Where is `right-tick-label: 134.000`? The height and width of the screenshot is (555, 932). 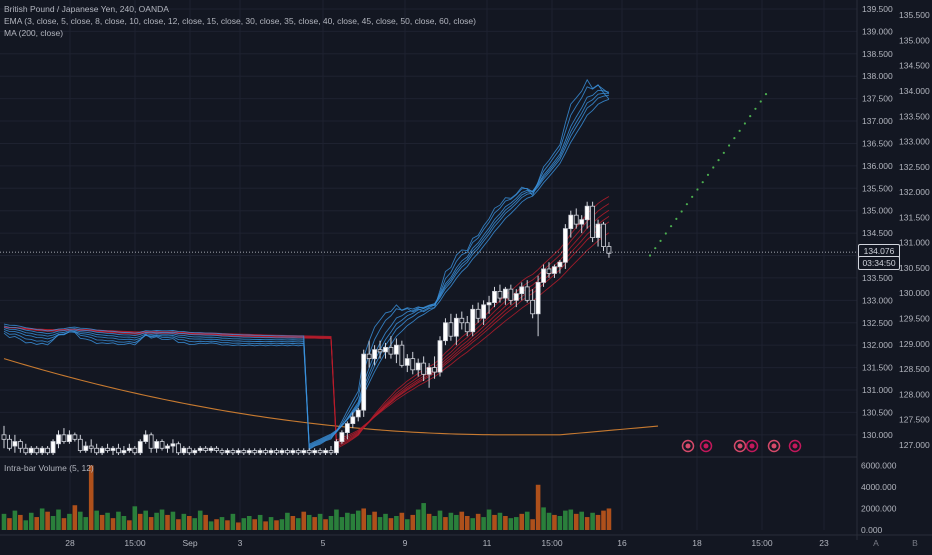 right-tick-label: 134.000 is located at coordinates (914, 91).